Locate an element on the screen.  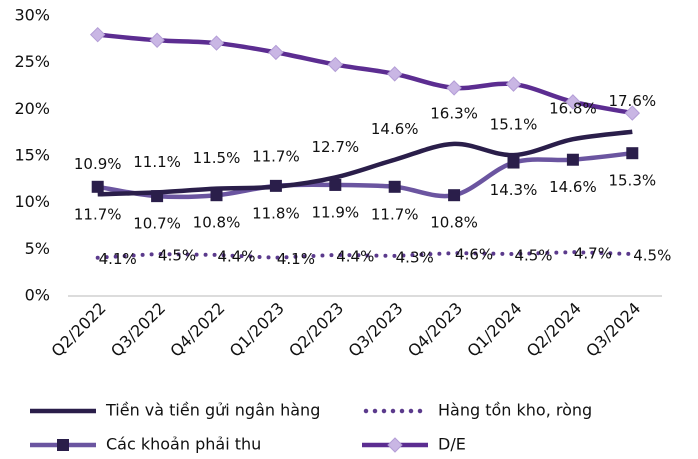
data-label: 11.8% is located at coordinates (276, 213).